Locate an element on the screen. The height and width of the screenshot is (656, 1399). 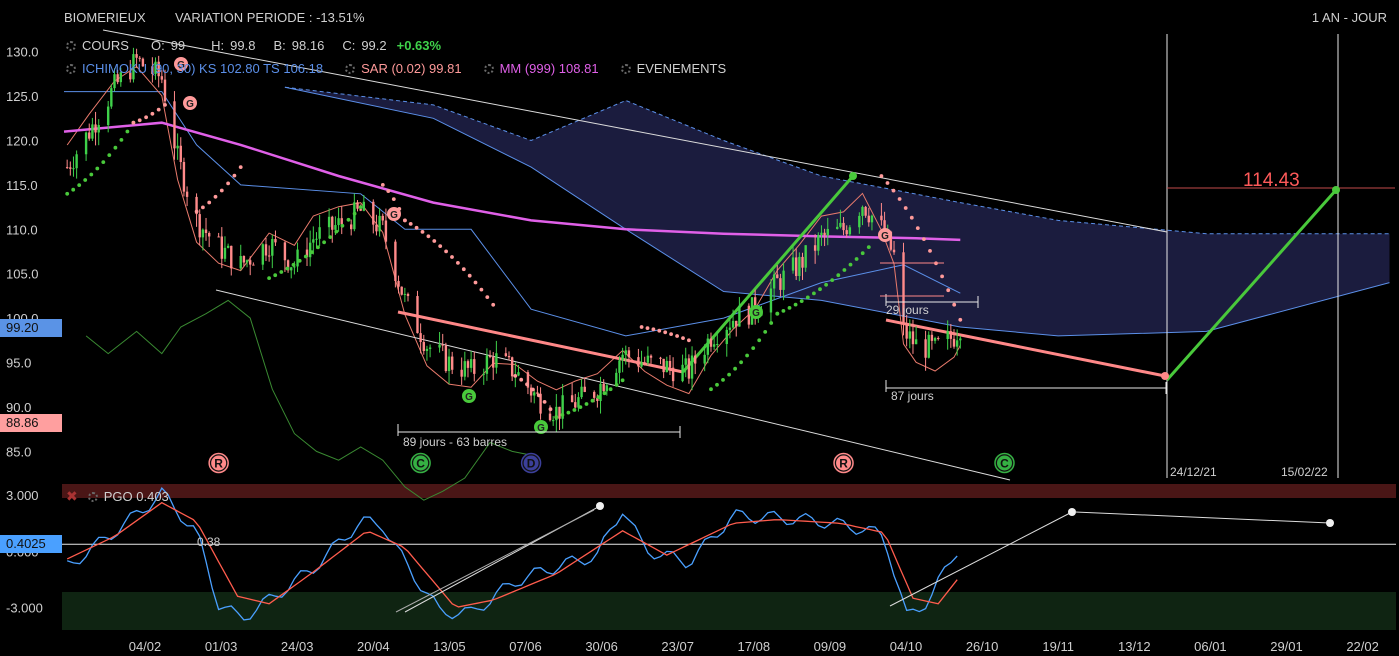
x-tick-label: 06/01 is located at coordinates (1210, 646).